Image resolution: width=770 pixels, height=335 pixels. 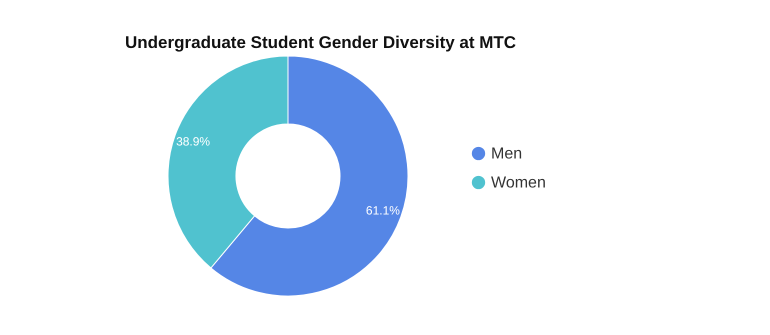 What do you see at coordinates (383, 211) in the screenshot?
I see `data-label: 61.1%` at bounding box center [383, 211].